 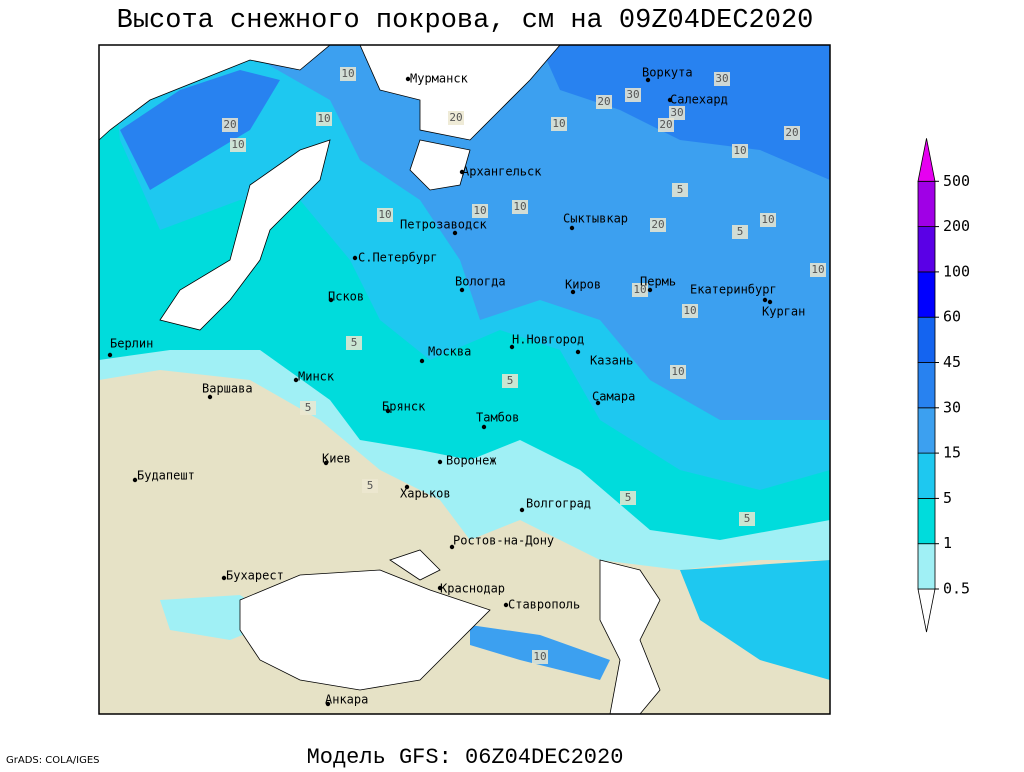 I want to click on city-label: Бухарест, so click(x=255, y=576).